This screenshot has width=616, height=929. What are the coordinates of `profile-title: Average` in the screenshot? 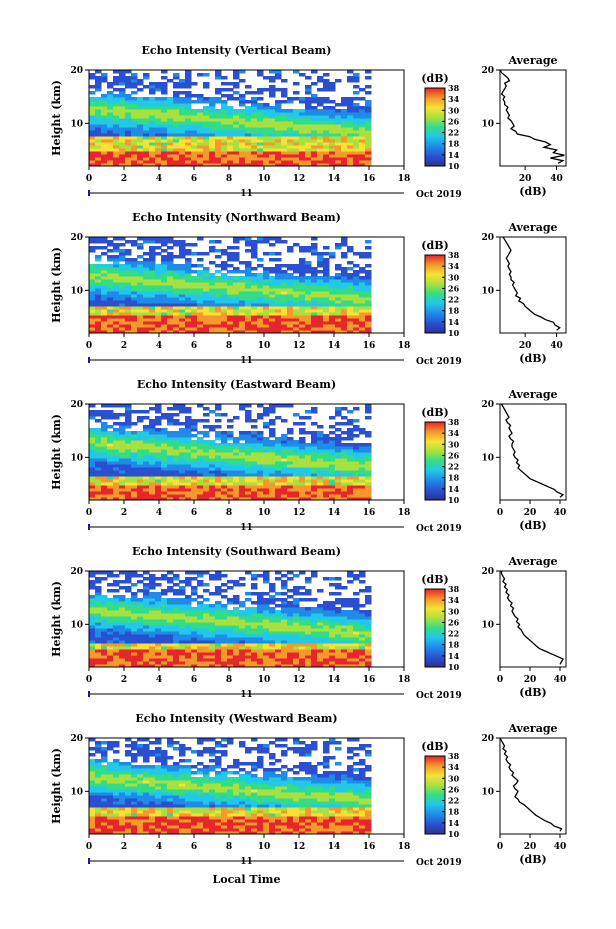 It's located at (532, 227).